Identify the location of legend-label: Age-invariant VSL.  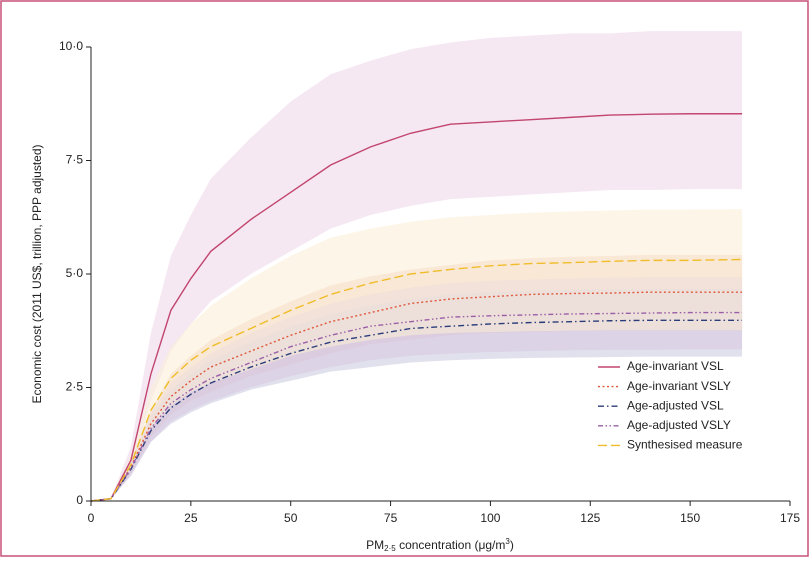
(675, 366).